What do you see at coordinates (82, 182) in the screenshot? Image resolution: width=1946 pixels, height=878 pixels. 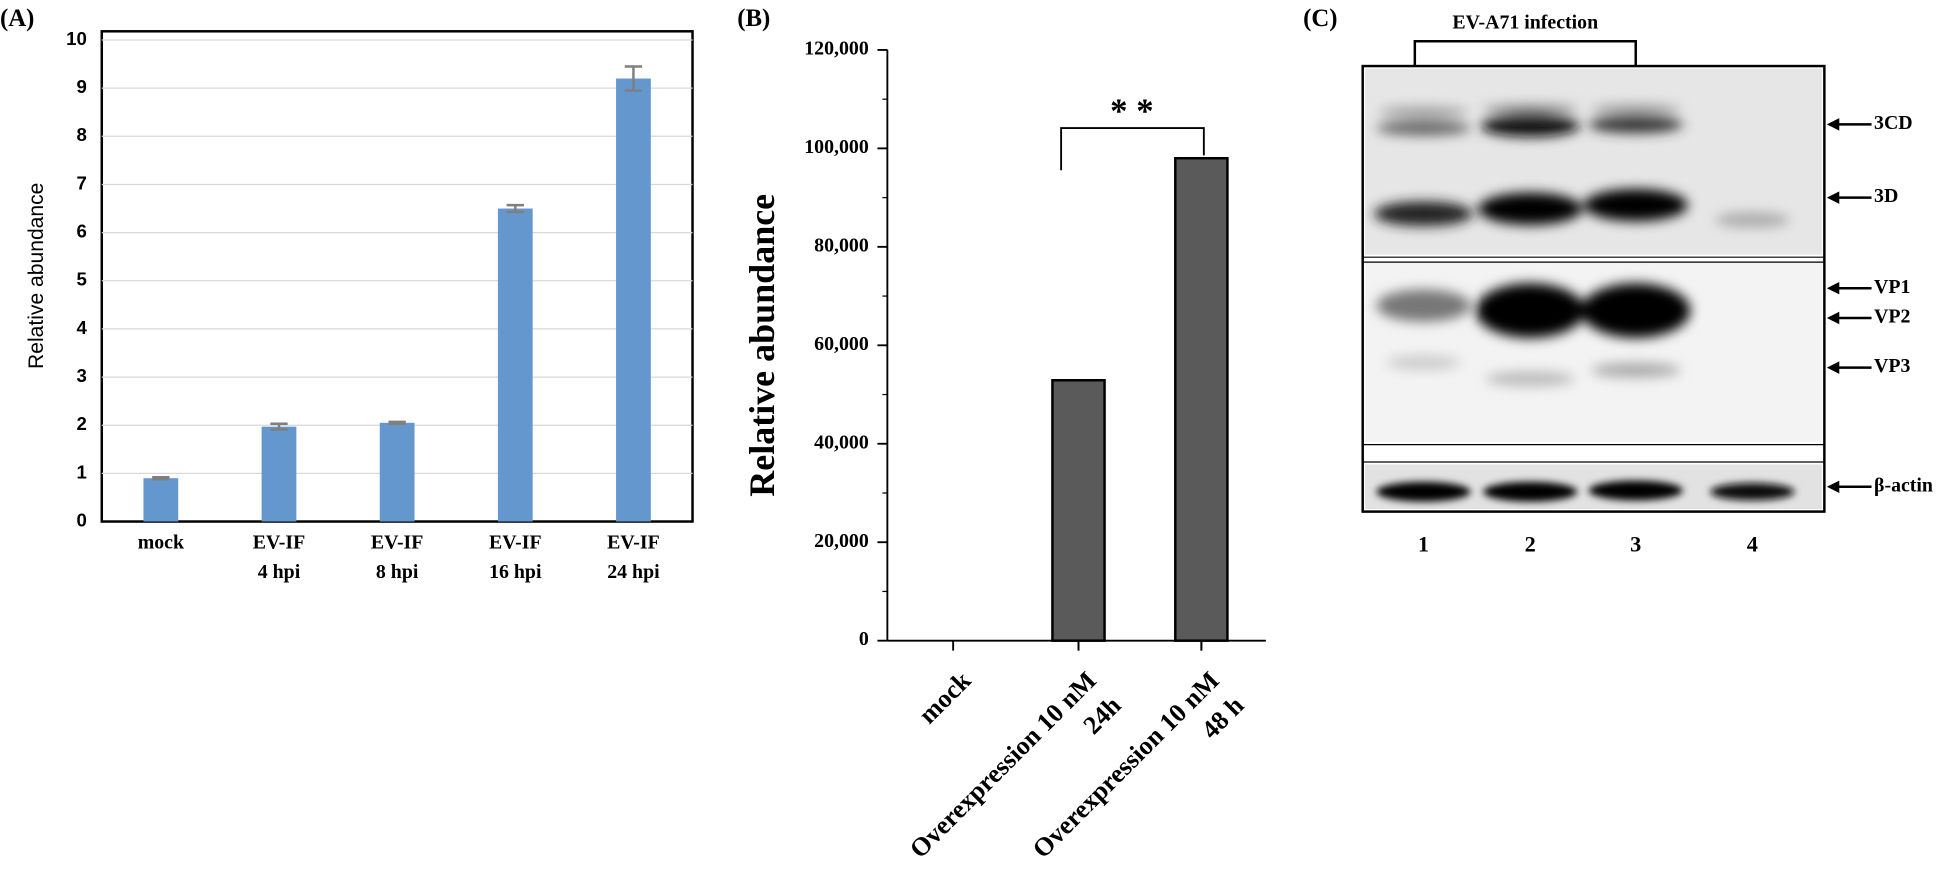 I see `y-tick-label: 7` at bounding box center [82, 182].